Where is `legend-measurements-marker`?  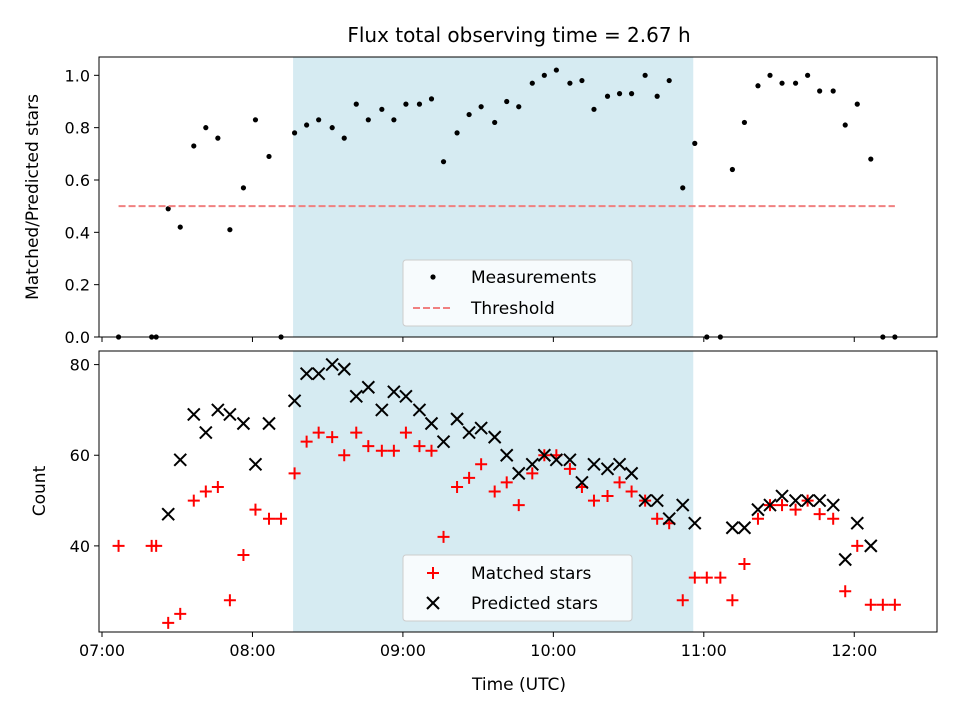 legend-measurements-marker is located at coordinates (433, 277).